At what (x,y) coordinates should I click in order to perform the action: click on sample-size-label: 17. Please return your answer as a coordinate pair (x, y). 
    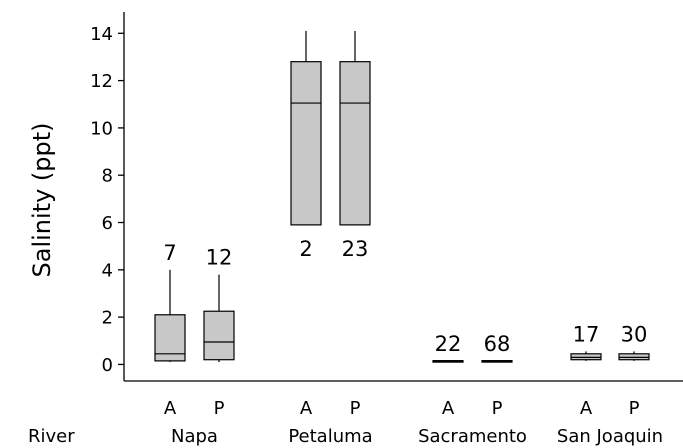
    Looking at the image, I should click on (586, 334).